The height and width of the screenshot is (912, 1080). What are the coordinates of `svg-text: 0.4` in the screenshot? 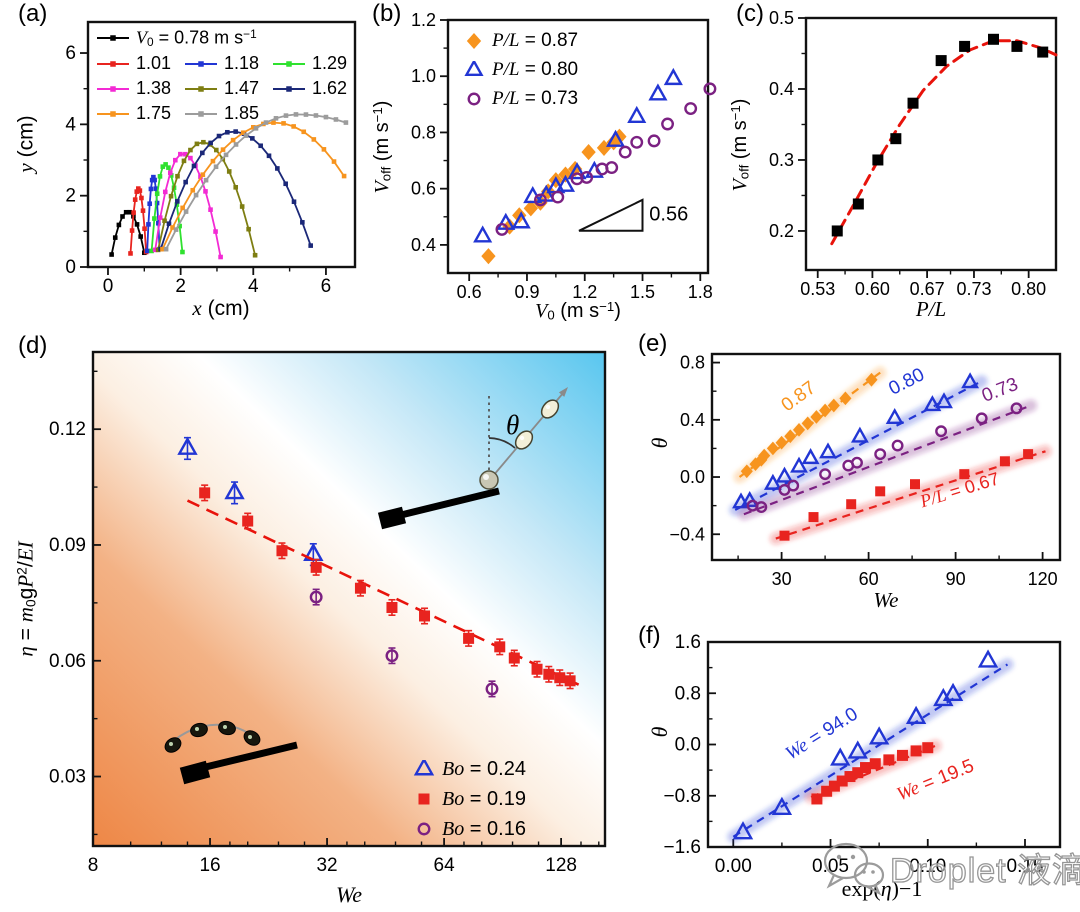 It's located at (423, 245).